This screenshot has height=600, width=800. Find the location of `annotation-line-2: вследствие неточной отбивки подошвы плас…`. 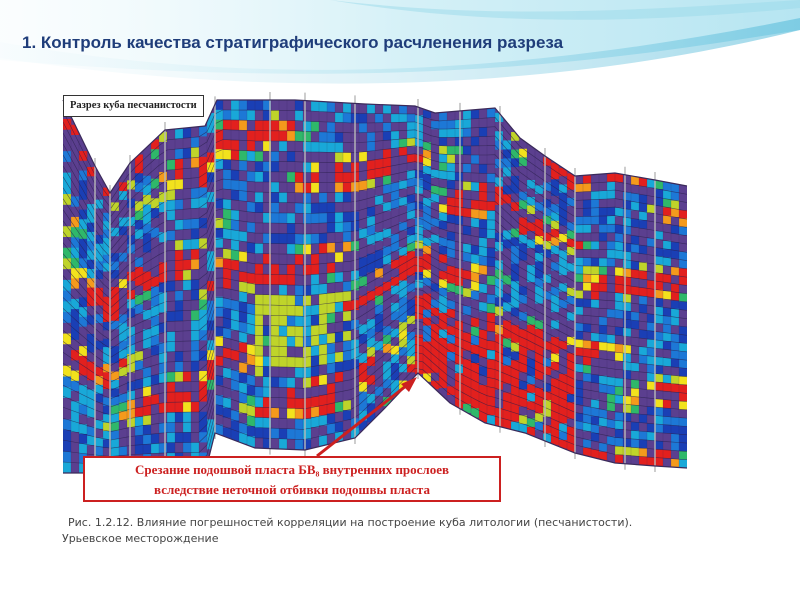

annotation-line-2: вследствие неточной отбивки подошвы плас… is located at coordinates (292, 489).